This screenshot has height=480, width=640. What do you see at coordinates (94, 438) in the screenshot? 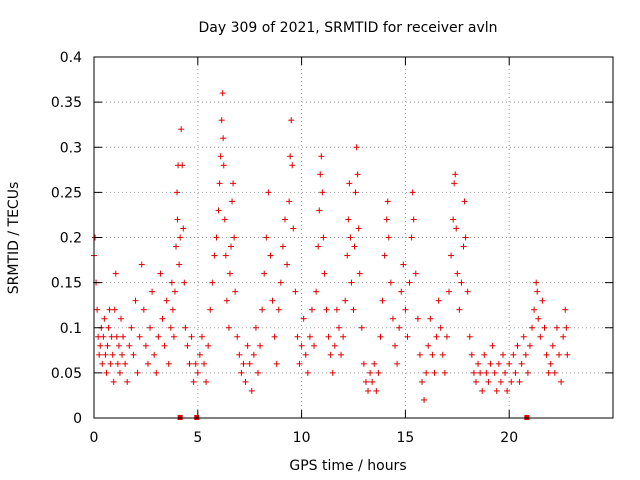
I see `x-tick-label: 0` at bounding box center [94, 438].